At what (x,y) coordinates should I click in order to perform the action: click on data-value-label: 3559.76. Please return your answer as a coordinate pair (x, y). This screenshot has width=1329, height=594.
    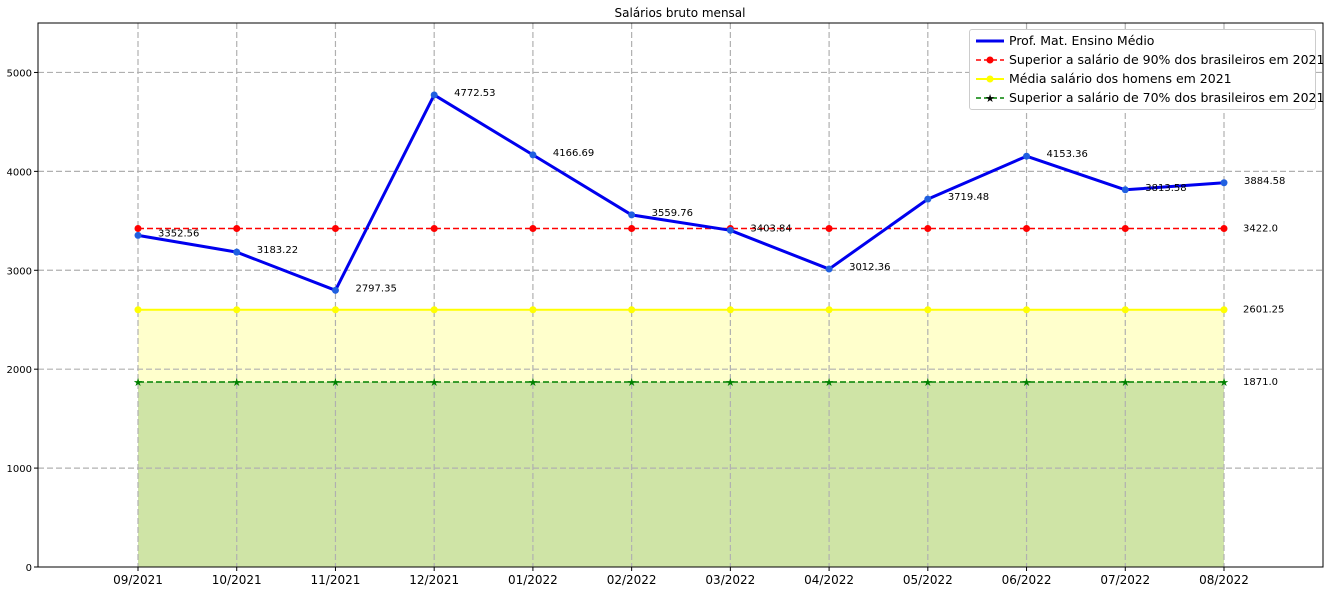
    Looking at the image, I should click on (672, 213).